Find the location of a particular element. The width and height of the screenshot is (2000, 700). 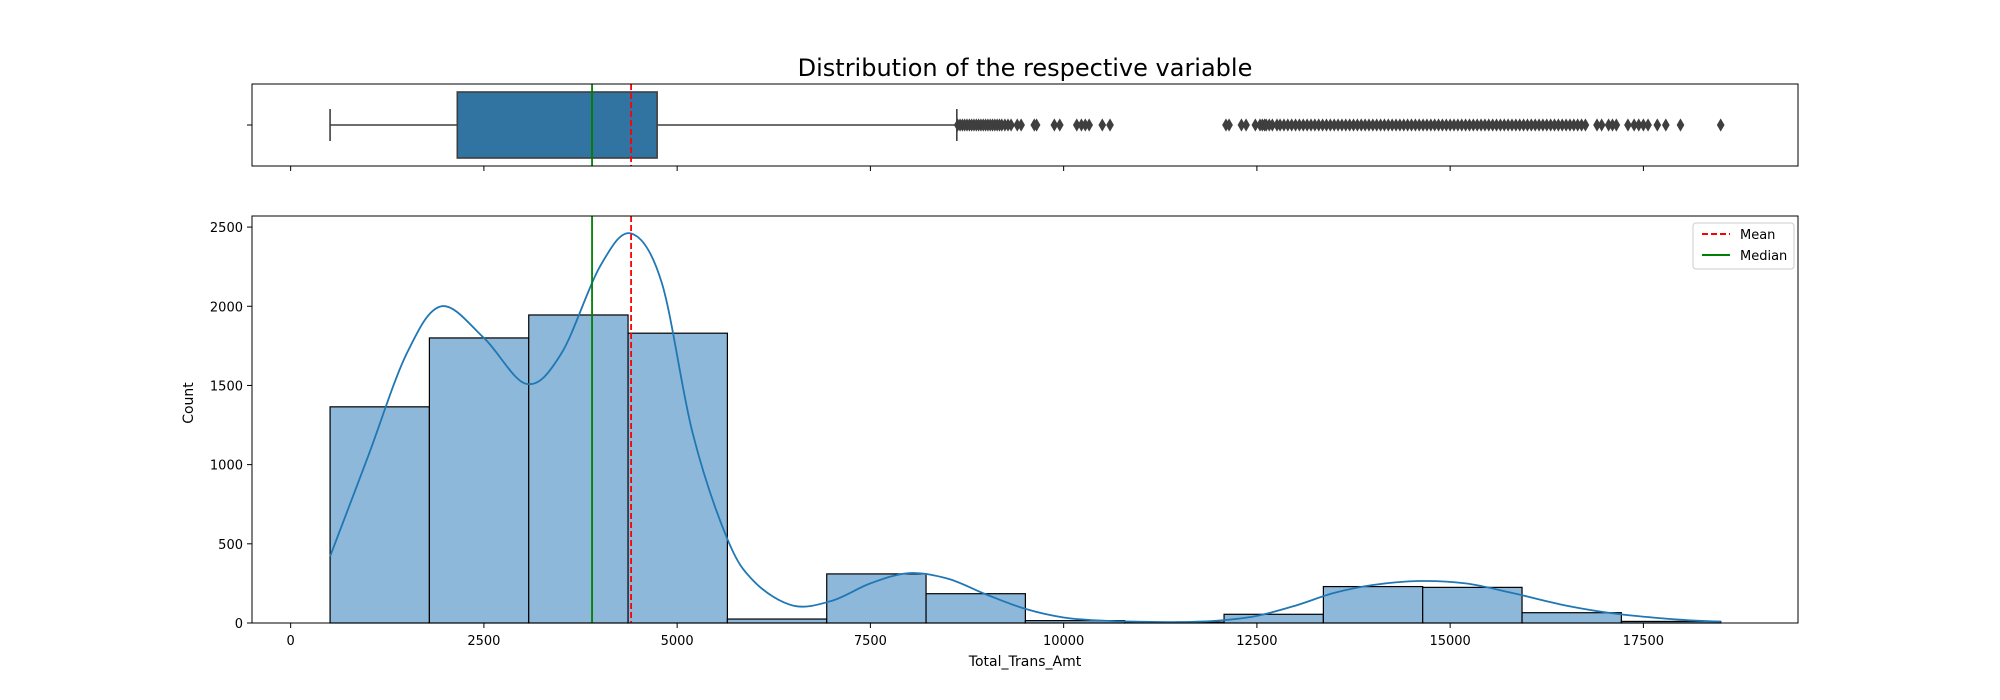

legend-frame is located at coordinates (1743, 246).